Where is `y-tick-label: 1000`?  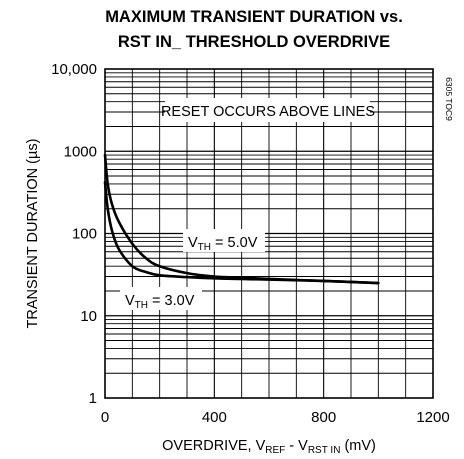 y-tick-label: 1000 is located at coordinates (80, 151).